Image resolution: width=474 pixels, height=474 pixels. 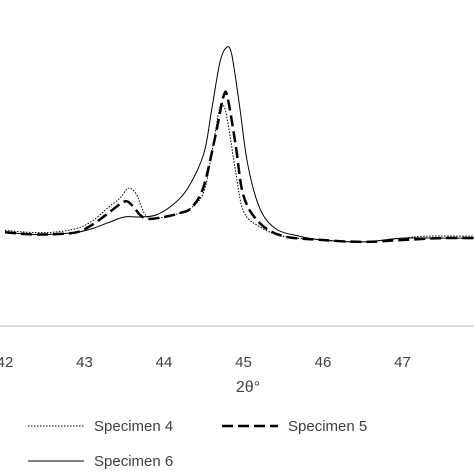 I want to click on legend-label-specimen-6: Specimen 6, so click(x=133, y=461).